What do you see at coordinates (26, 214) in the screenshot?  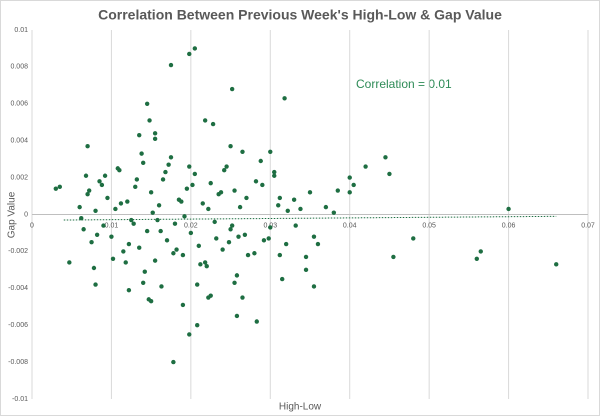 I see `y-tick-label: 0` at bounding box center [26, 214].